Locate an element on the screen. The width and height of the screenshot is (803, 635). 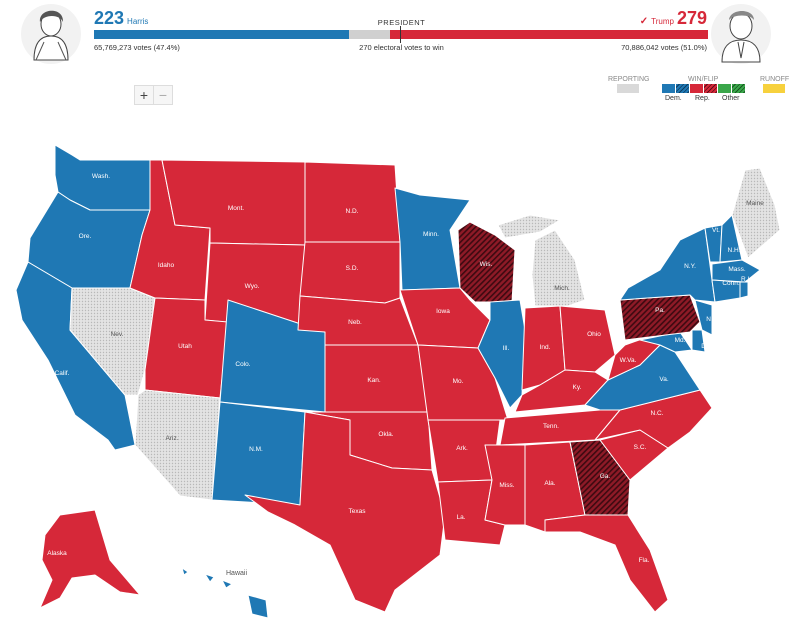
state-label: Alaska is located at coordinates (57, 553).